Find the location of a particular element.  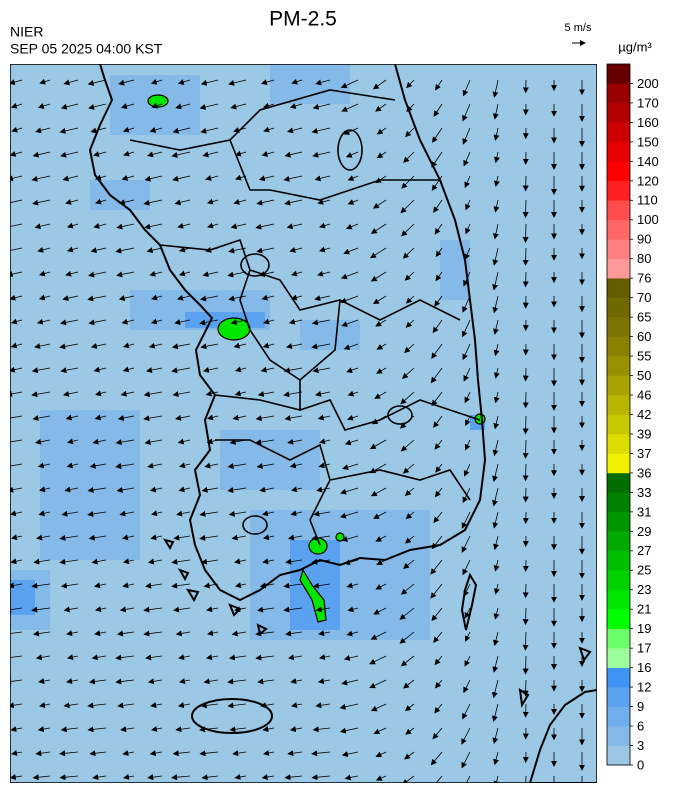

colorbar-label: 76 is located at coordinates (644, 278).